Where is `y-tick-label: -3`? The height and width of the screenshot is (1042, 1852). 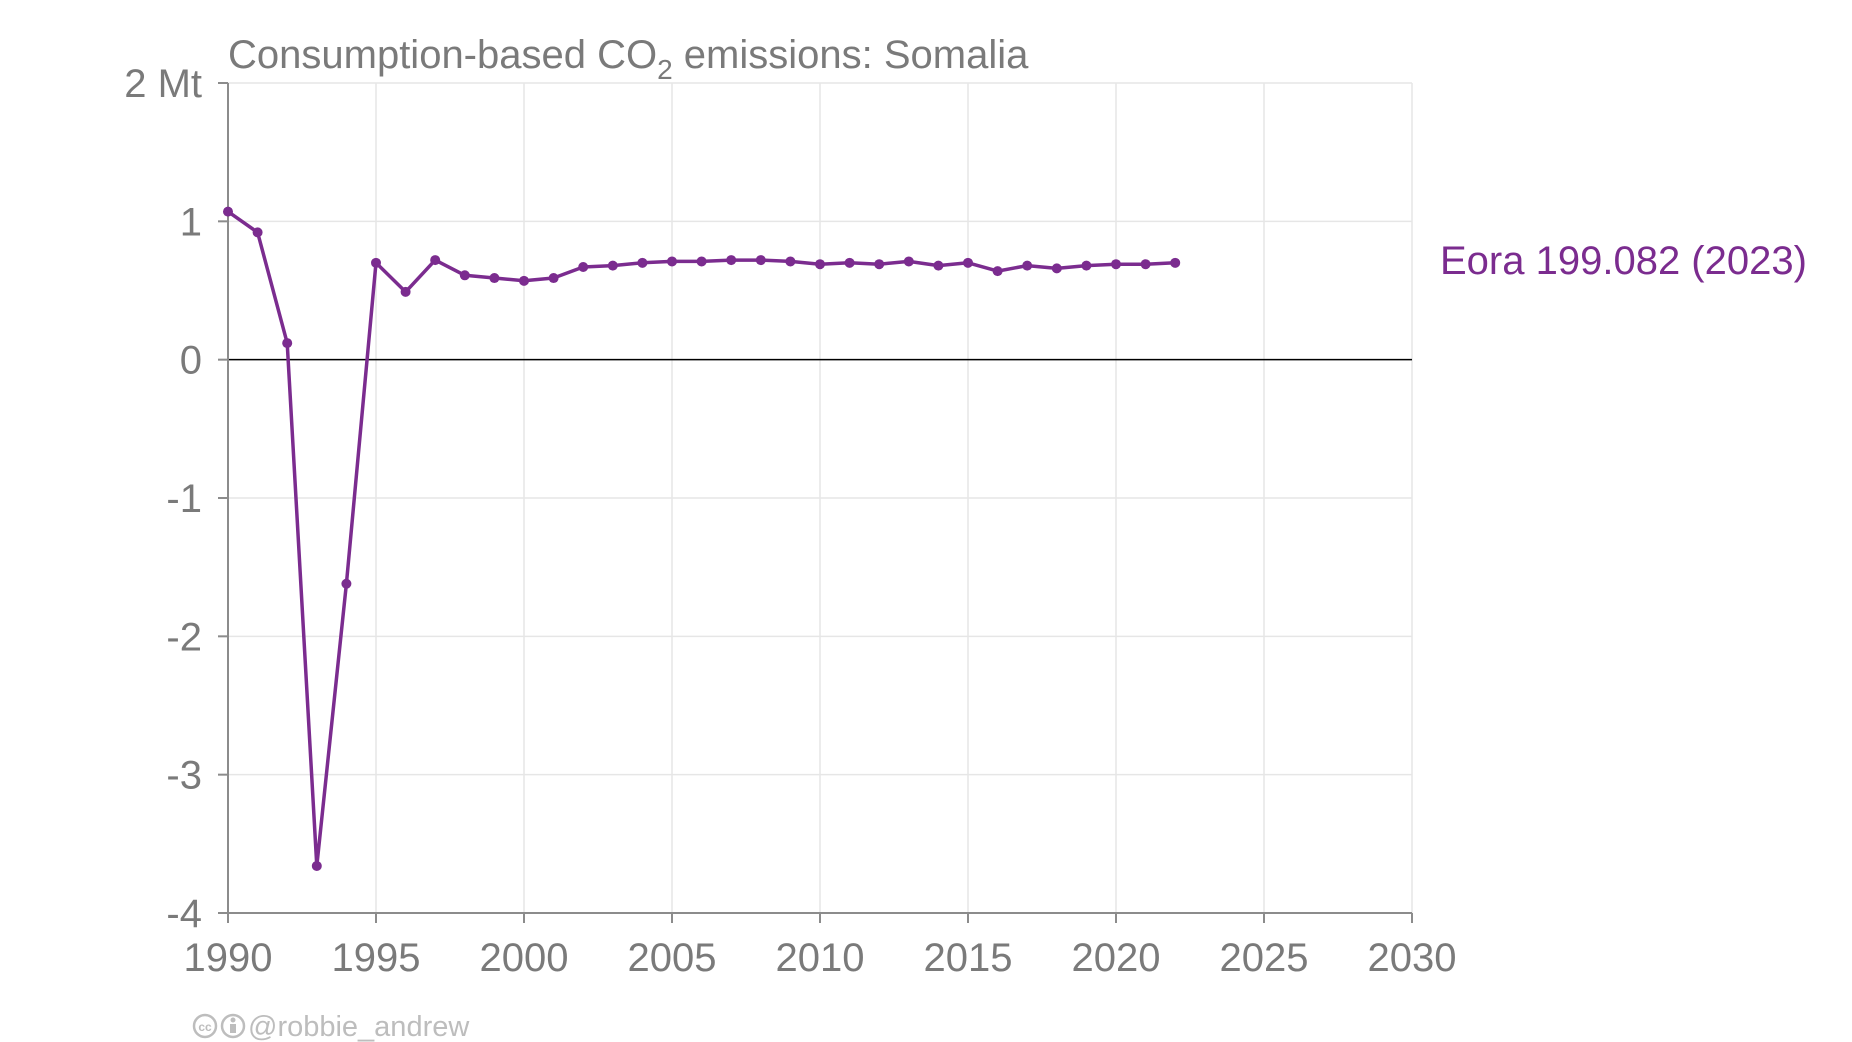 y-tick-label: -3 is located at coordinates (184, 776).